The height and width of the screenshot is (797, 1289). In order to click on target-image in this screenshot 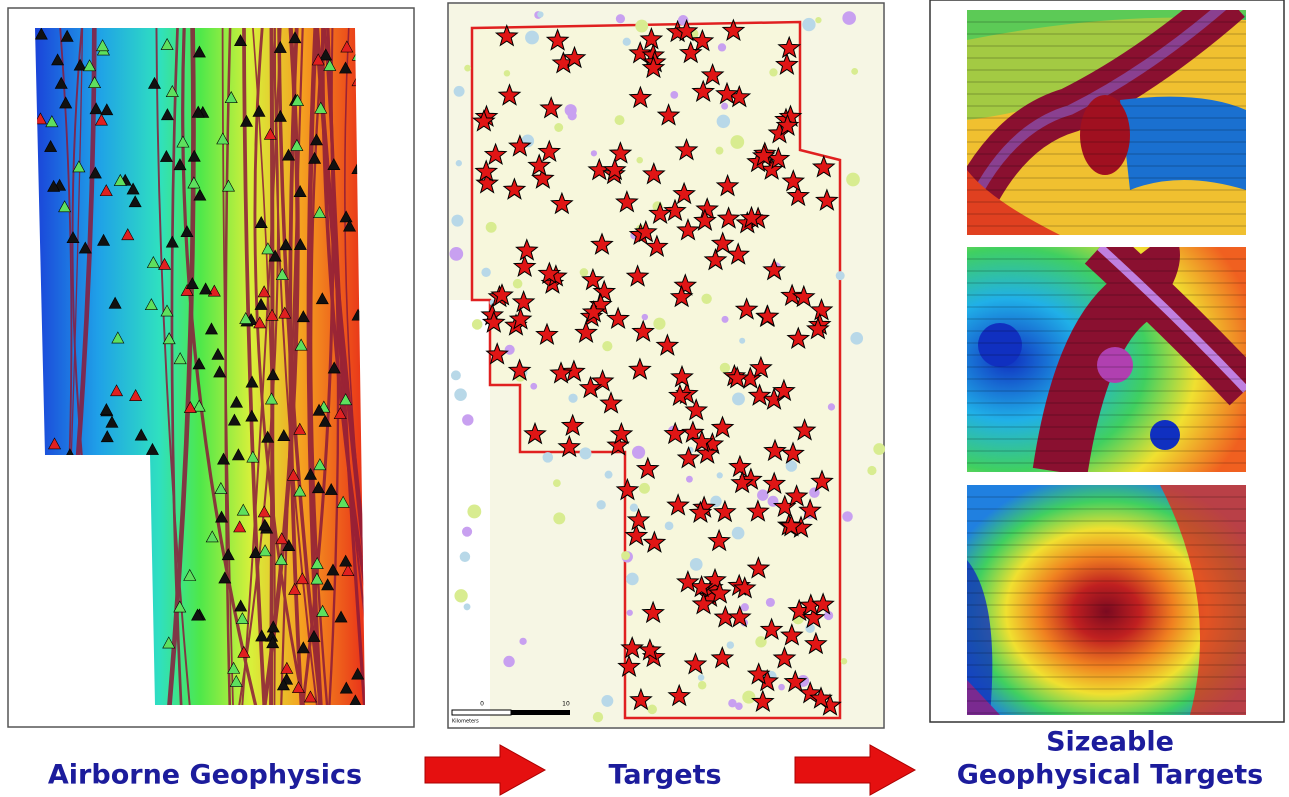, I will do `click(1106, 122)`.